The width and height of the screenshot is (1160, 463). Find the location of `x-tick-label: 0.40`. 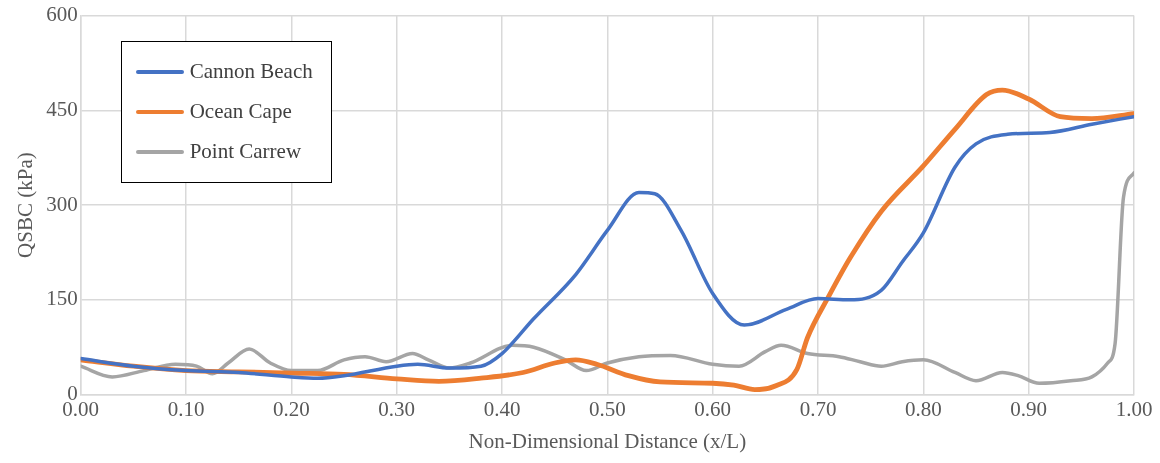

x-tick-label: 0.40 is located at coordinates (502, 408).